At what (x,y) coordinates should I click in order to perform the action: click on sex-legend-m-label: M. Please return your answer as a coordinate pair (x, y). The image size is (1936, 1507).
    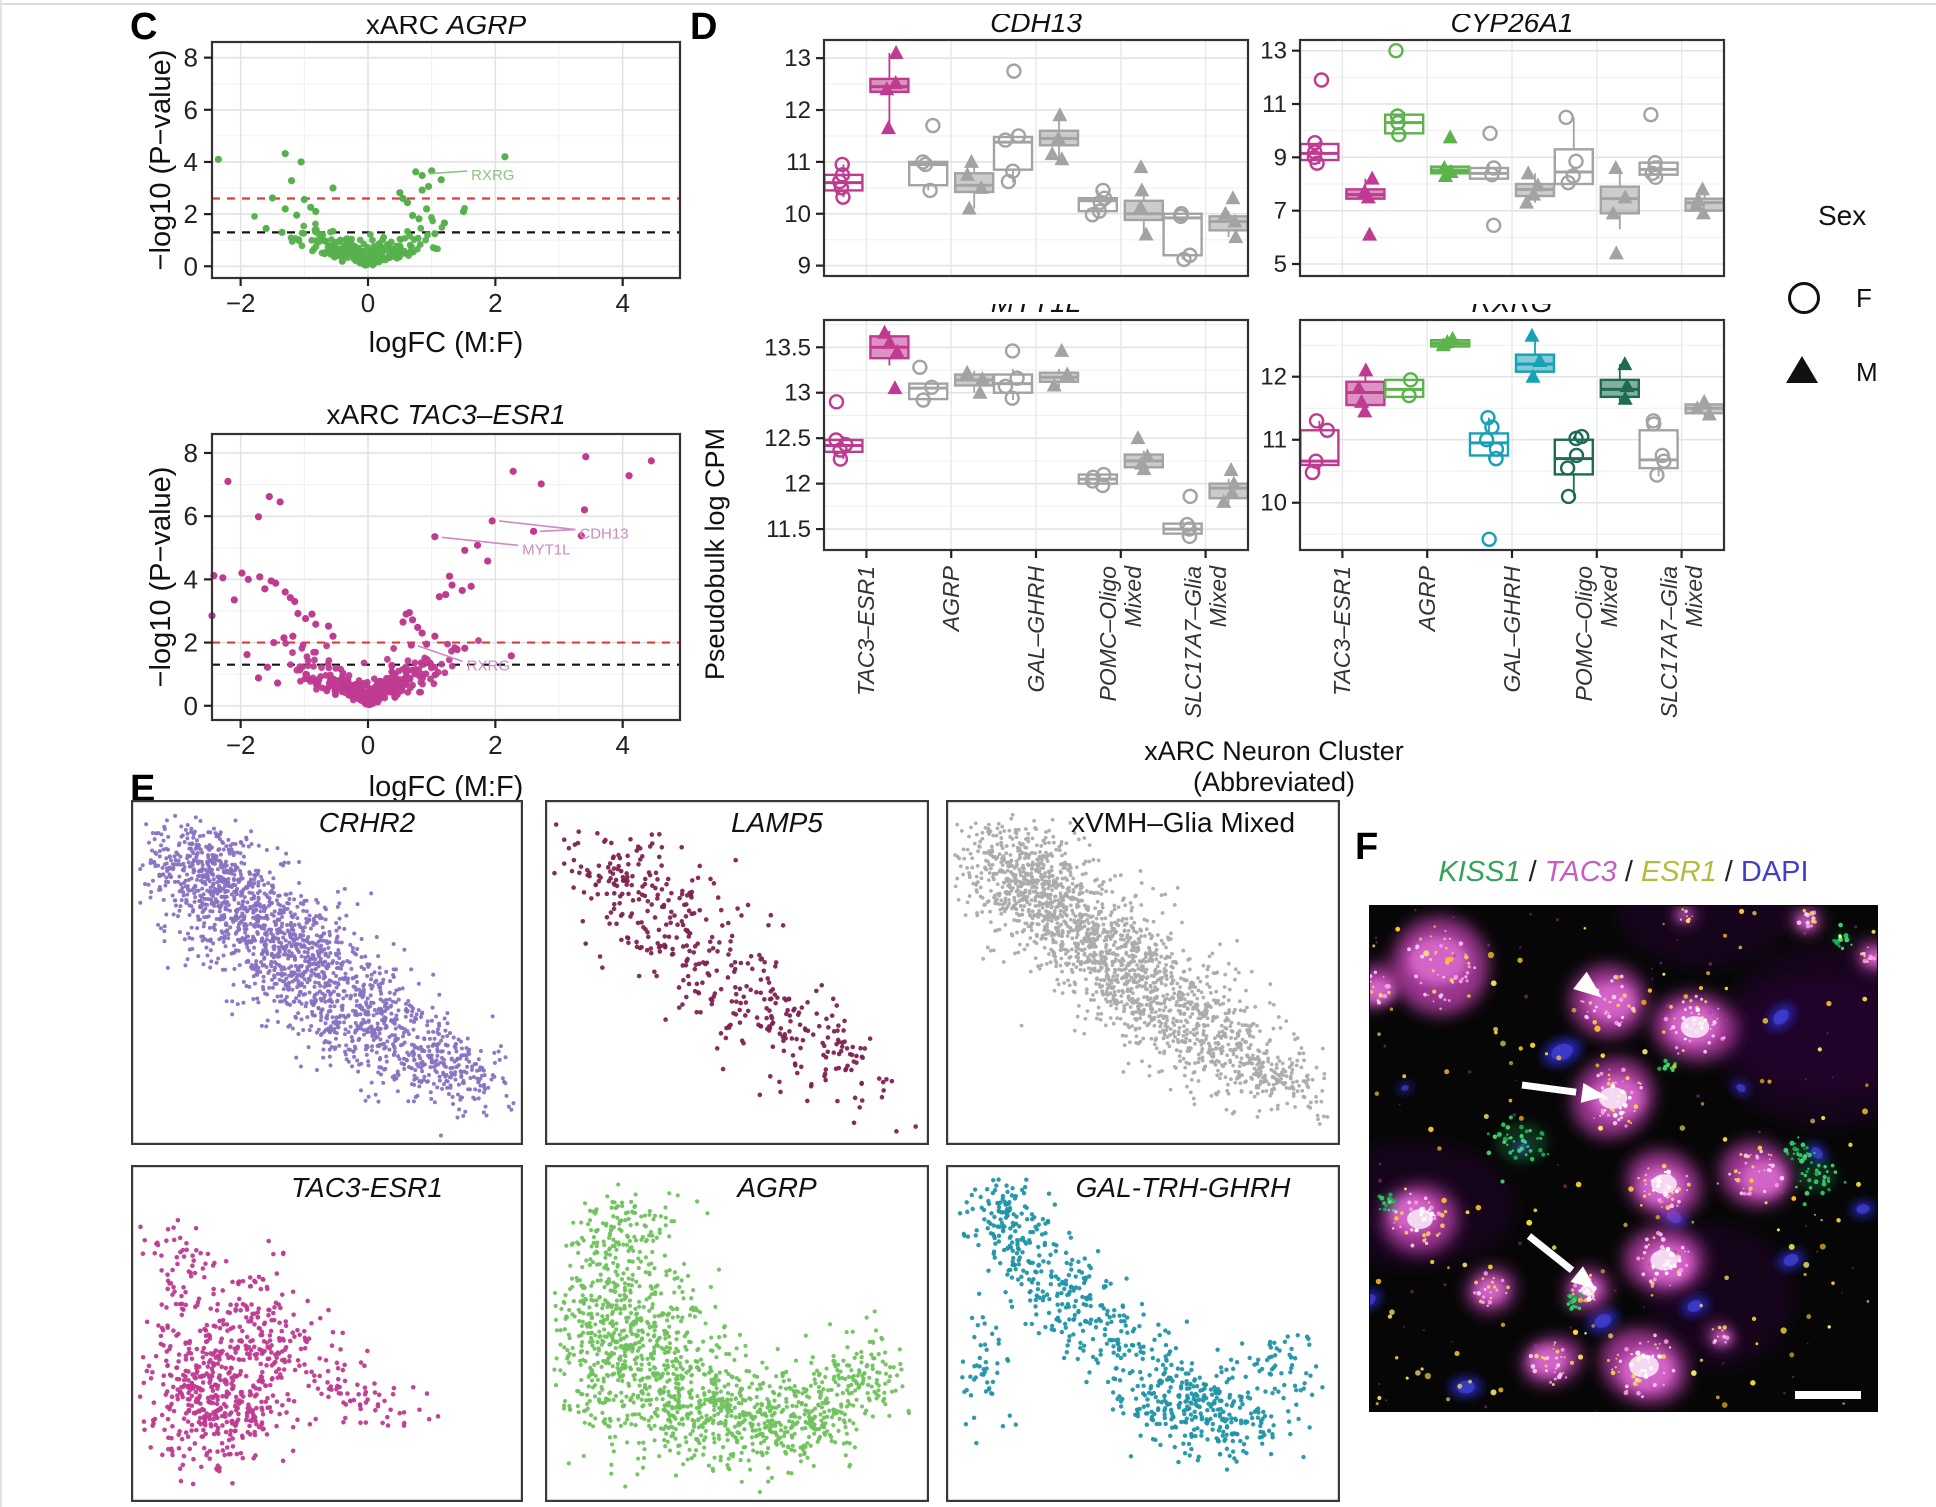
    Looking at the image, I should click on (1867, 372).